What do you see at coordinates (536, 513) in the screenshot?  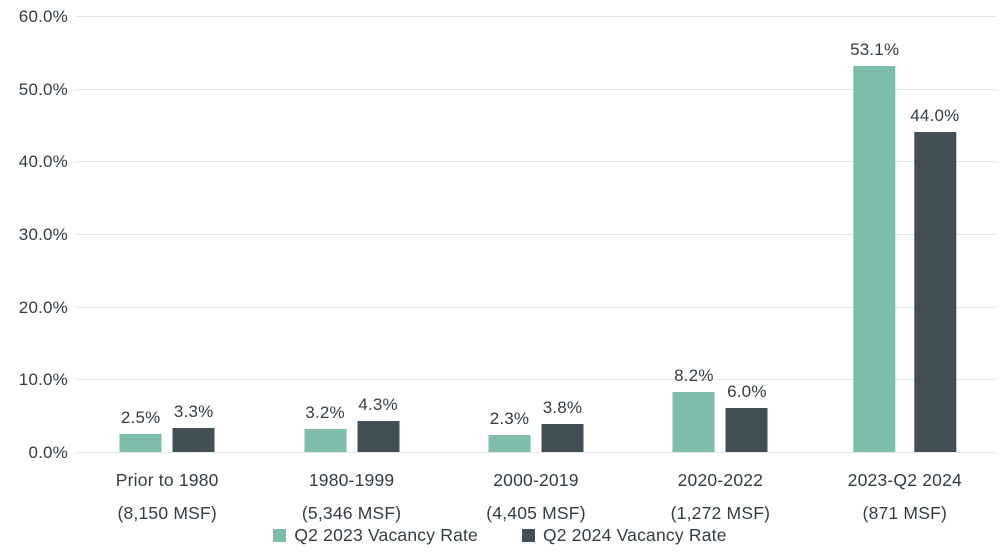 I see `category-label-line2: (4,405 MSF)` at bounding box center [536, 513].